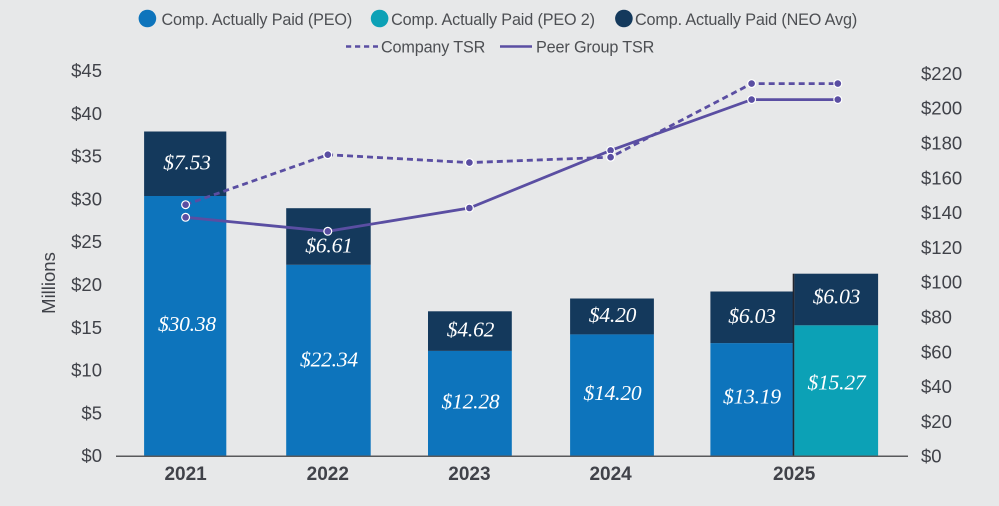 The height and width of the screenshot is (506, 999). What do you see at coordinates (941, 143) in the screenshot?
I see `svg-text: $180` at bounding box center [941, 143].